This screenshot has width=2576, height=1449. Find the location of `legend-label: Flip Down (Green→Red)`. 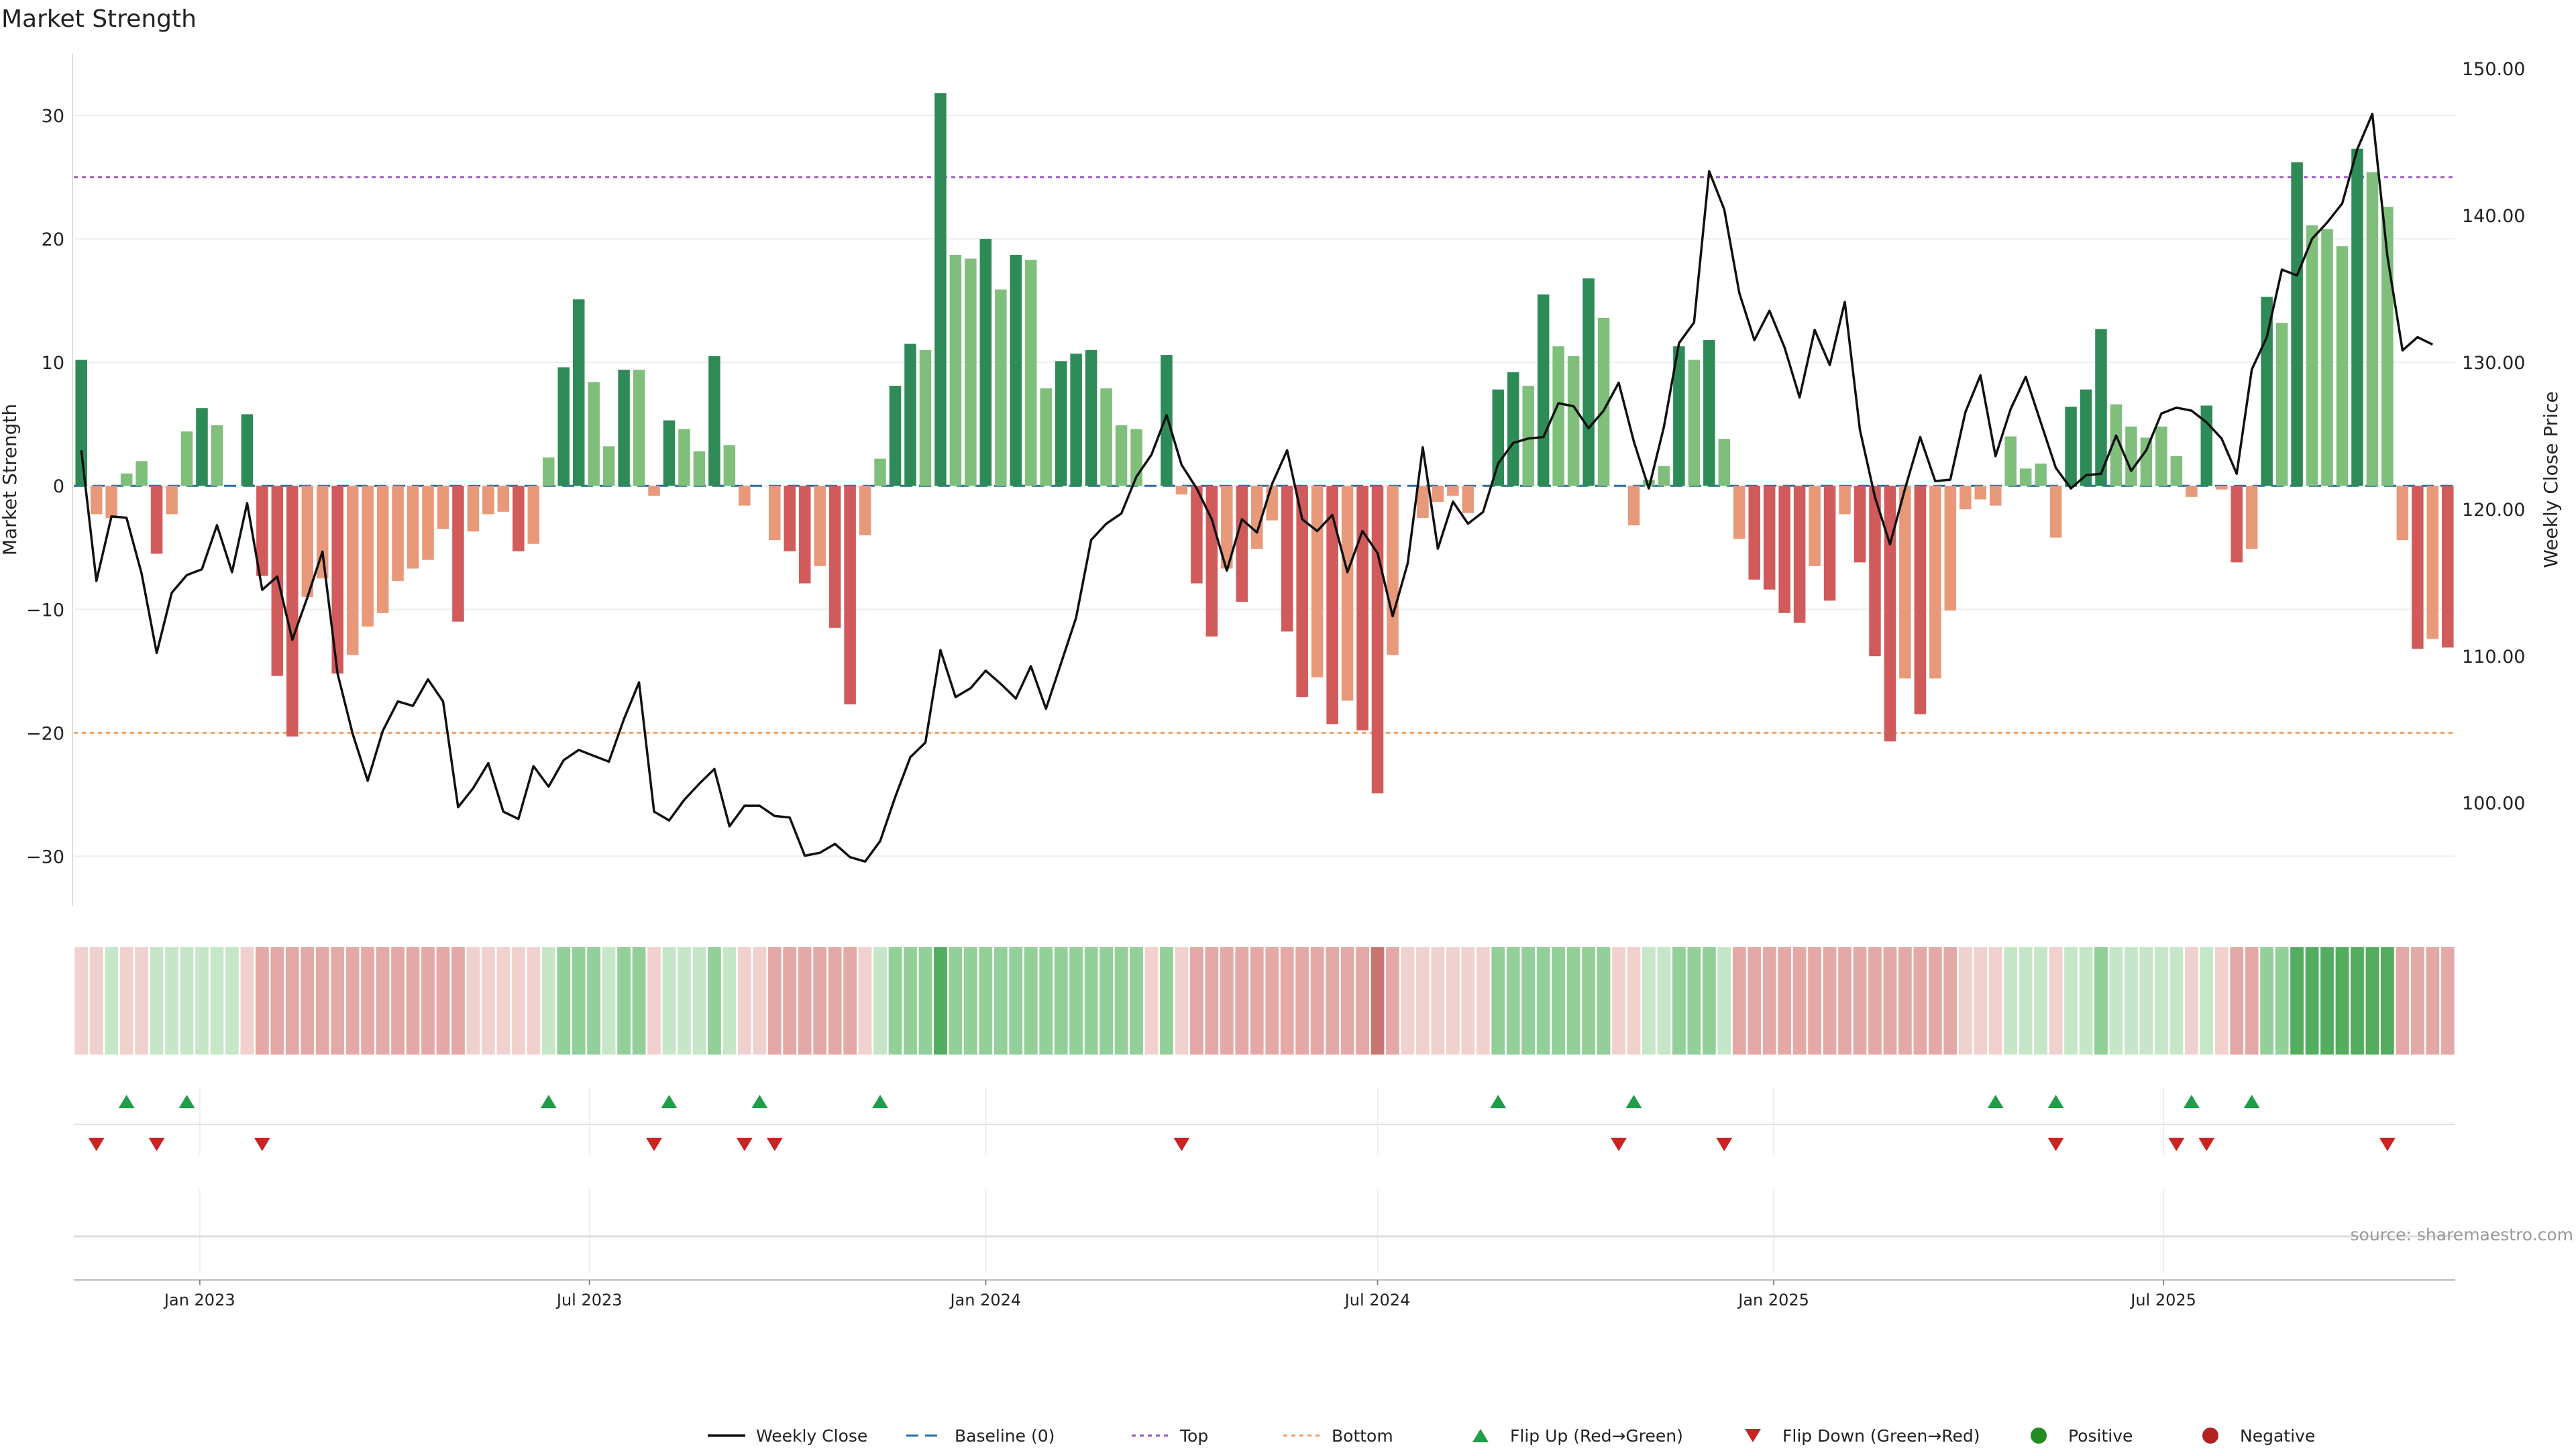

legend-label: Flip Down (Green→Red) is located at coordinates (1881, 1436).